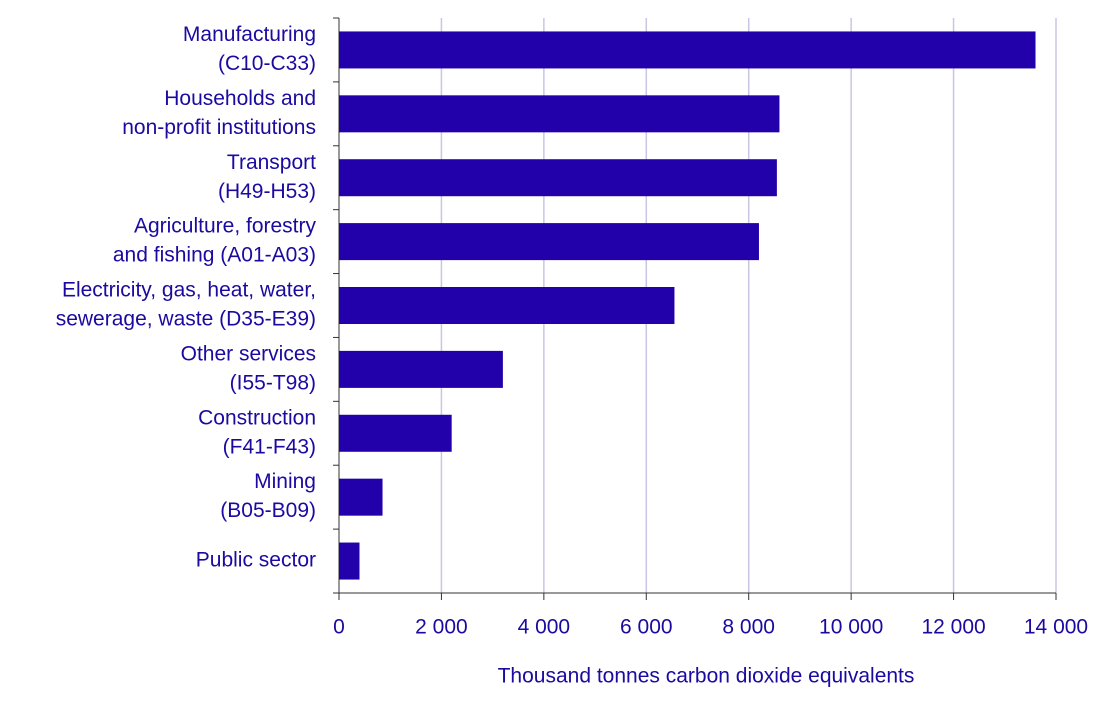 The height and width of the screenshot is (702, 1117). What do you see at coordinates (748, 627) in the screenshot?
I see `x-tick-label: 8 000` at bounding box center [748, 627].